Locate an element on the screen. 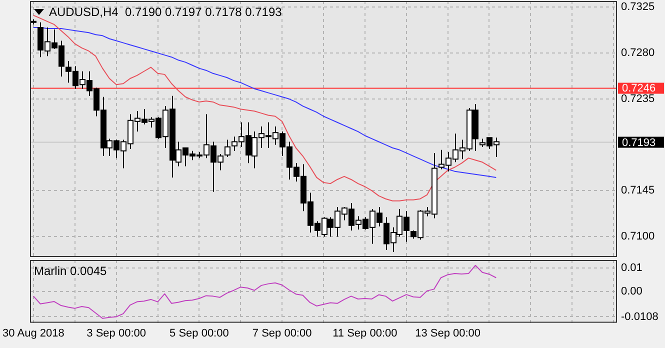  x-tick-label: 13 Sep 00:00 is located at coordinates (448, 333).